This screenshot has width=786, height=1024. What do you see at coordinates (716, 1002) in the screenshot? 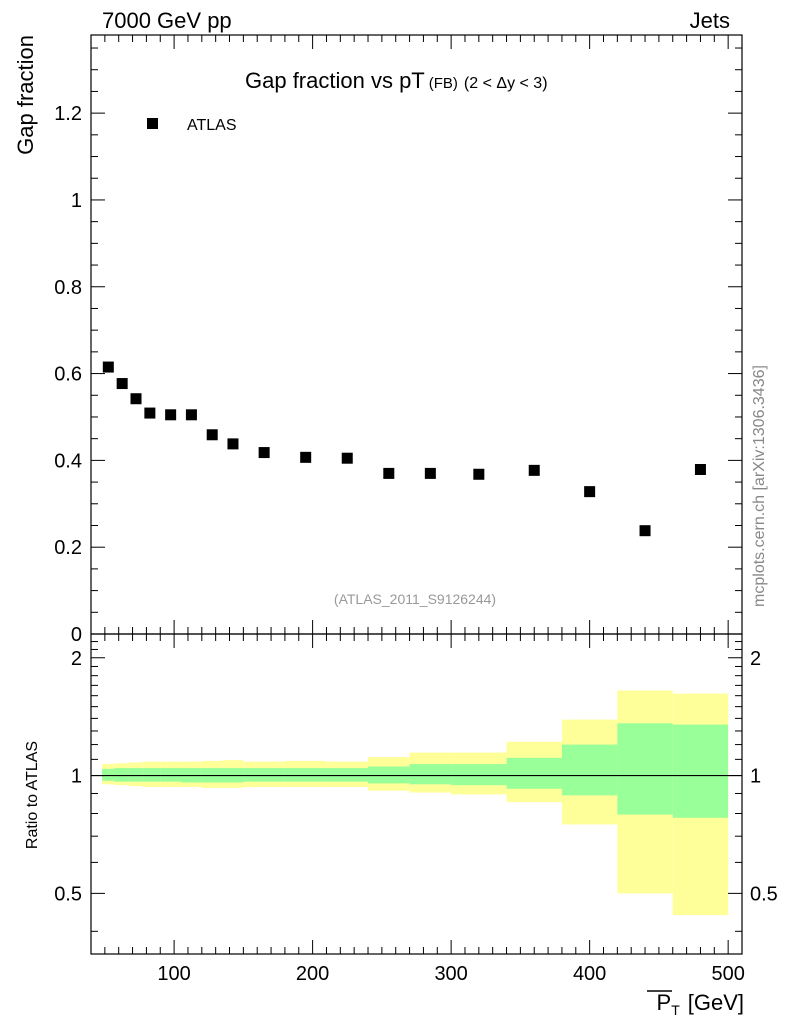
I see `x-axis-unit: [GeV]` at bounding box center [716, 1002].